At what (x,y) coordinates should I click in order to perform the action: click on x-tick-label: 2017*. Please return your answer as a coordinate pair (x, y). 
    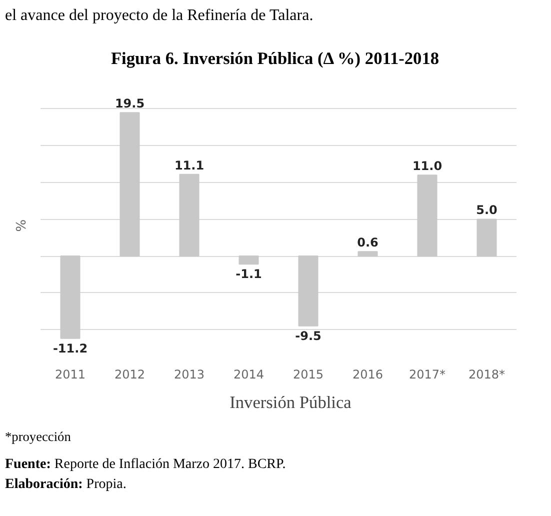
    Looking at the image, I should click on (427, 375).